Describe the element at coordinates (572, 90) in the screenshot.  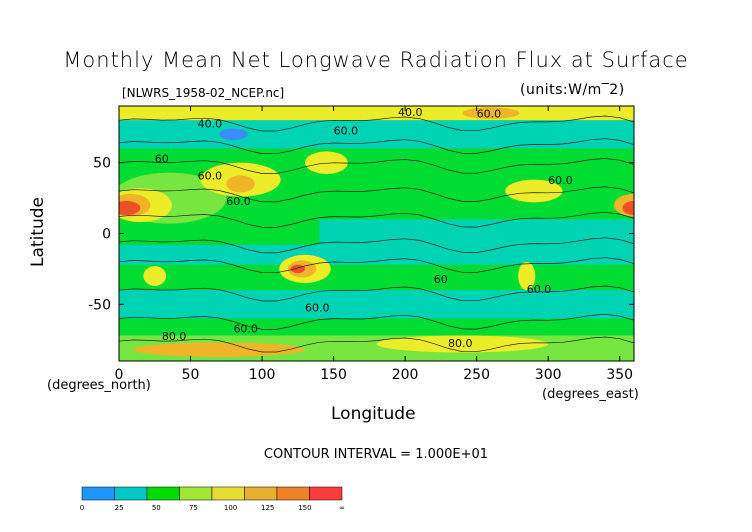
I see `units-label: (units:W/m‾2)` at that location.